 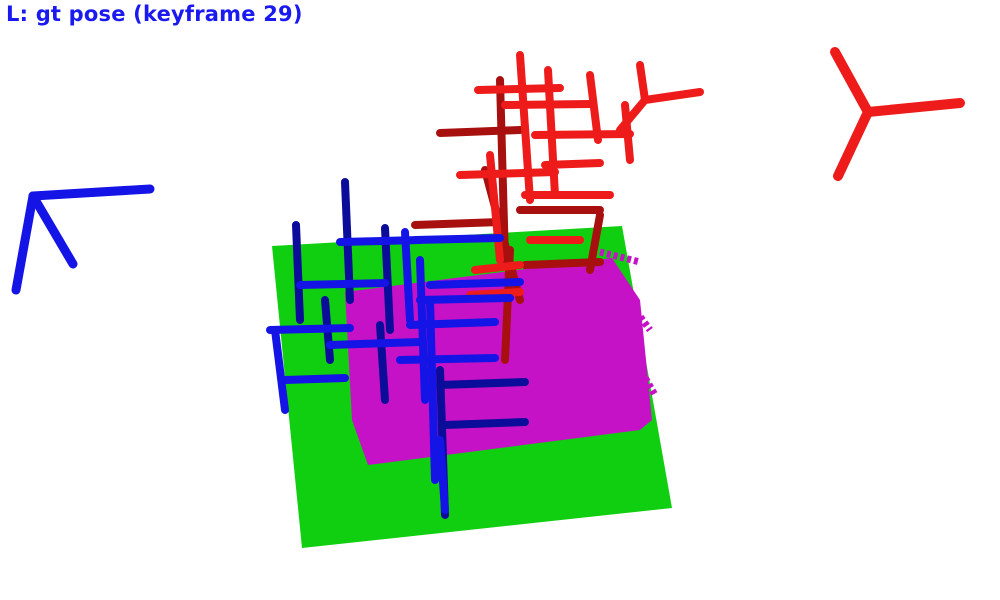 I want to click on gt-pose-triad-large, so click(x=83, y=239).